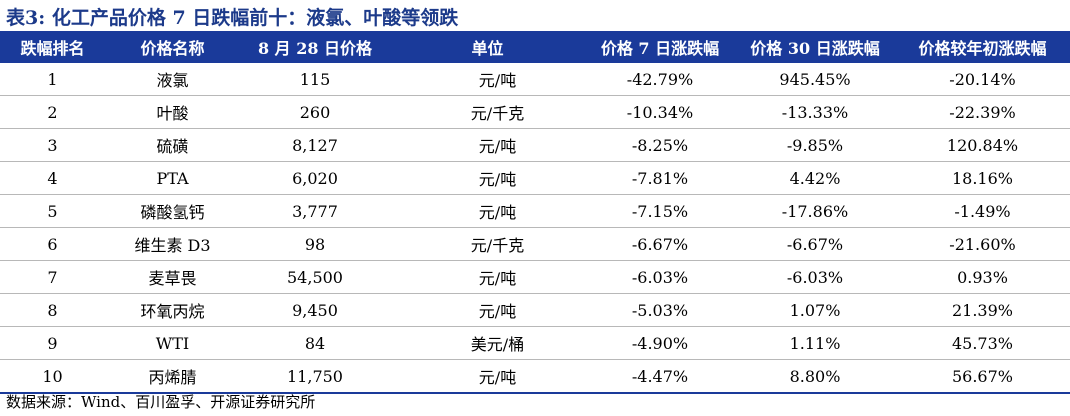 This screenshot has height=416, width=1070. What do you see at coordinates (232, 18) in the screenshot?
I see `table-title: 表3: 化工产品价格 7 日跌幅前十：液氯、叶酸等领跌` at bounding box center [232, 18].